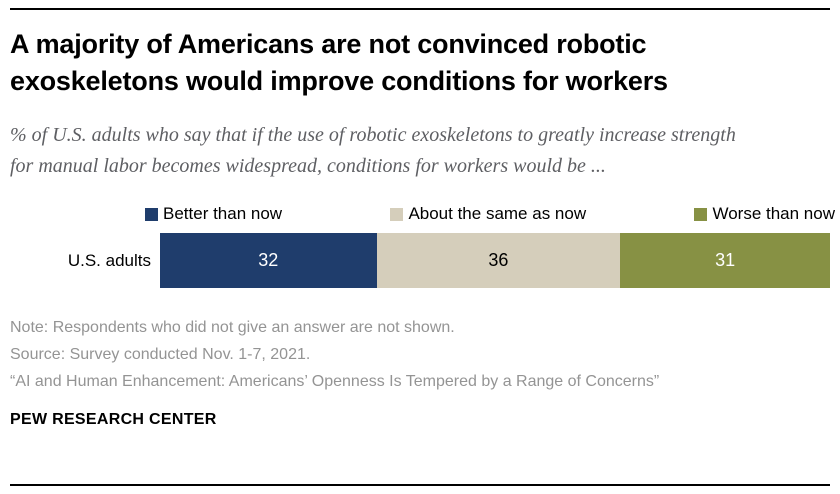 Image resolution: width=840 pixels, height=494 pixels. Describe the element at coordinates (498, 260) in the screenshot. I see `bar-segment: 36` at that location.